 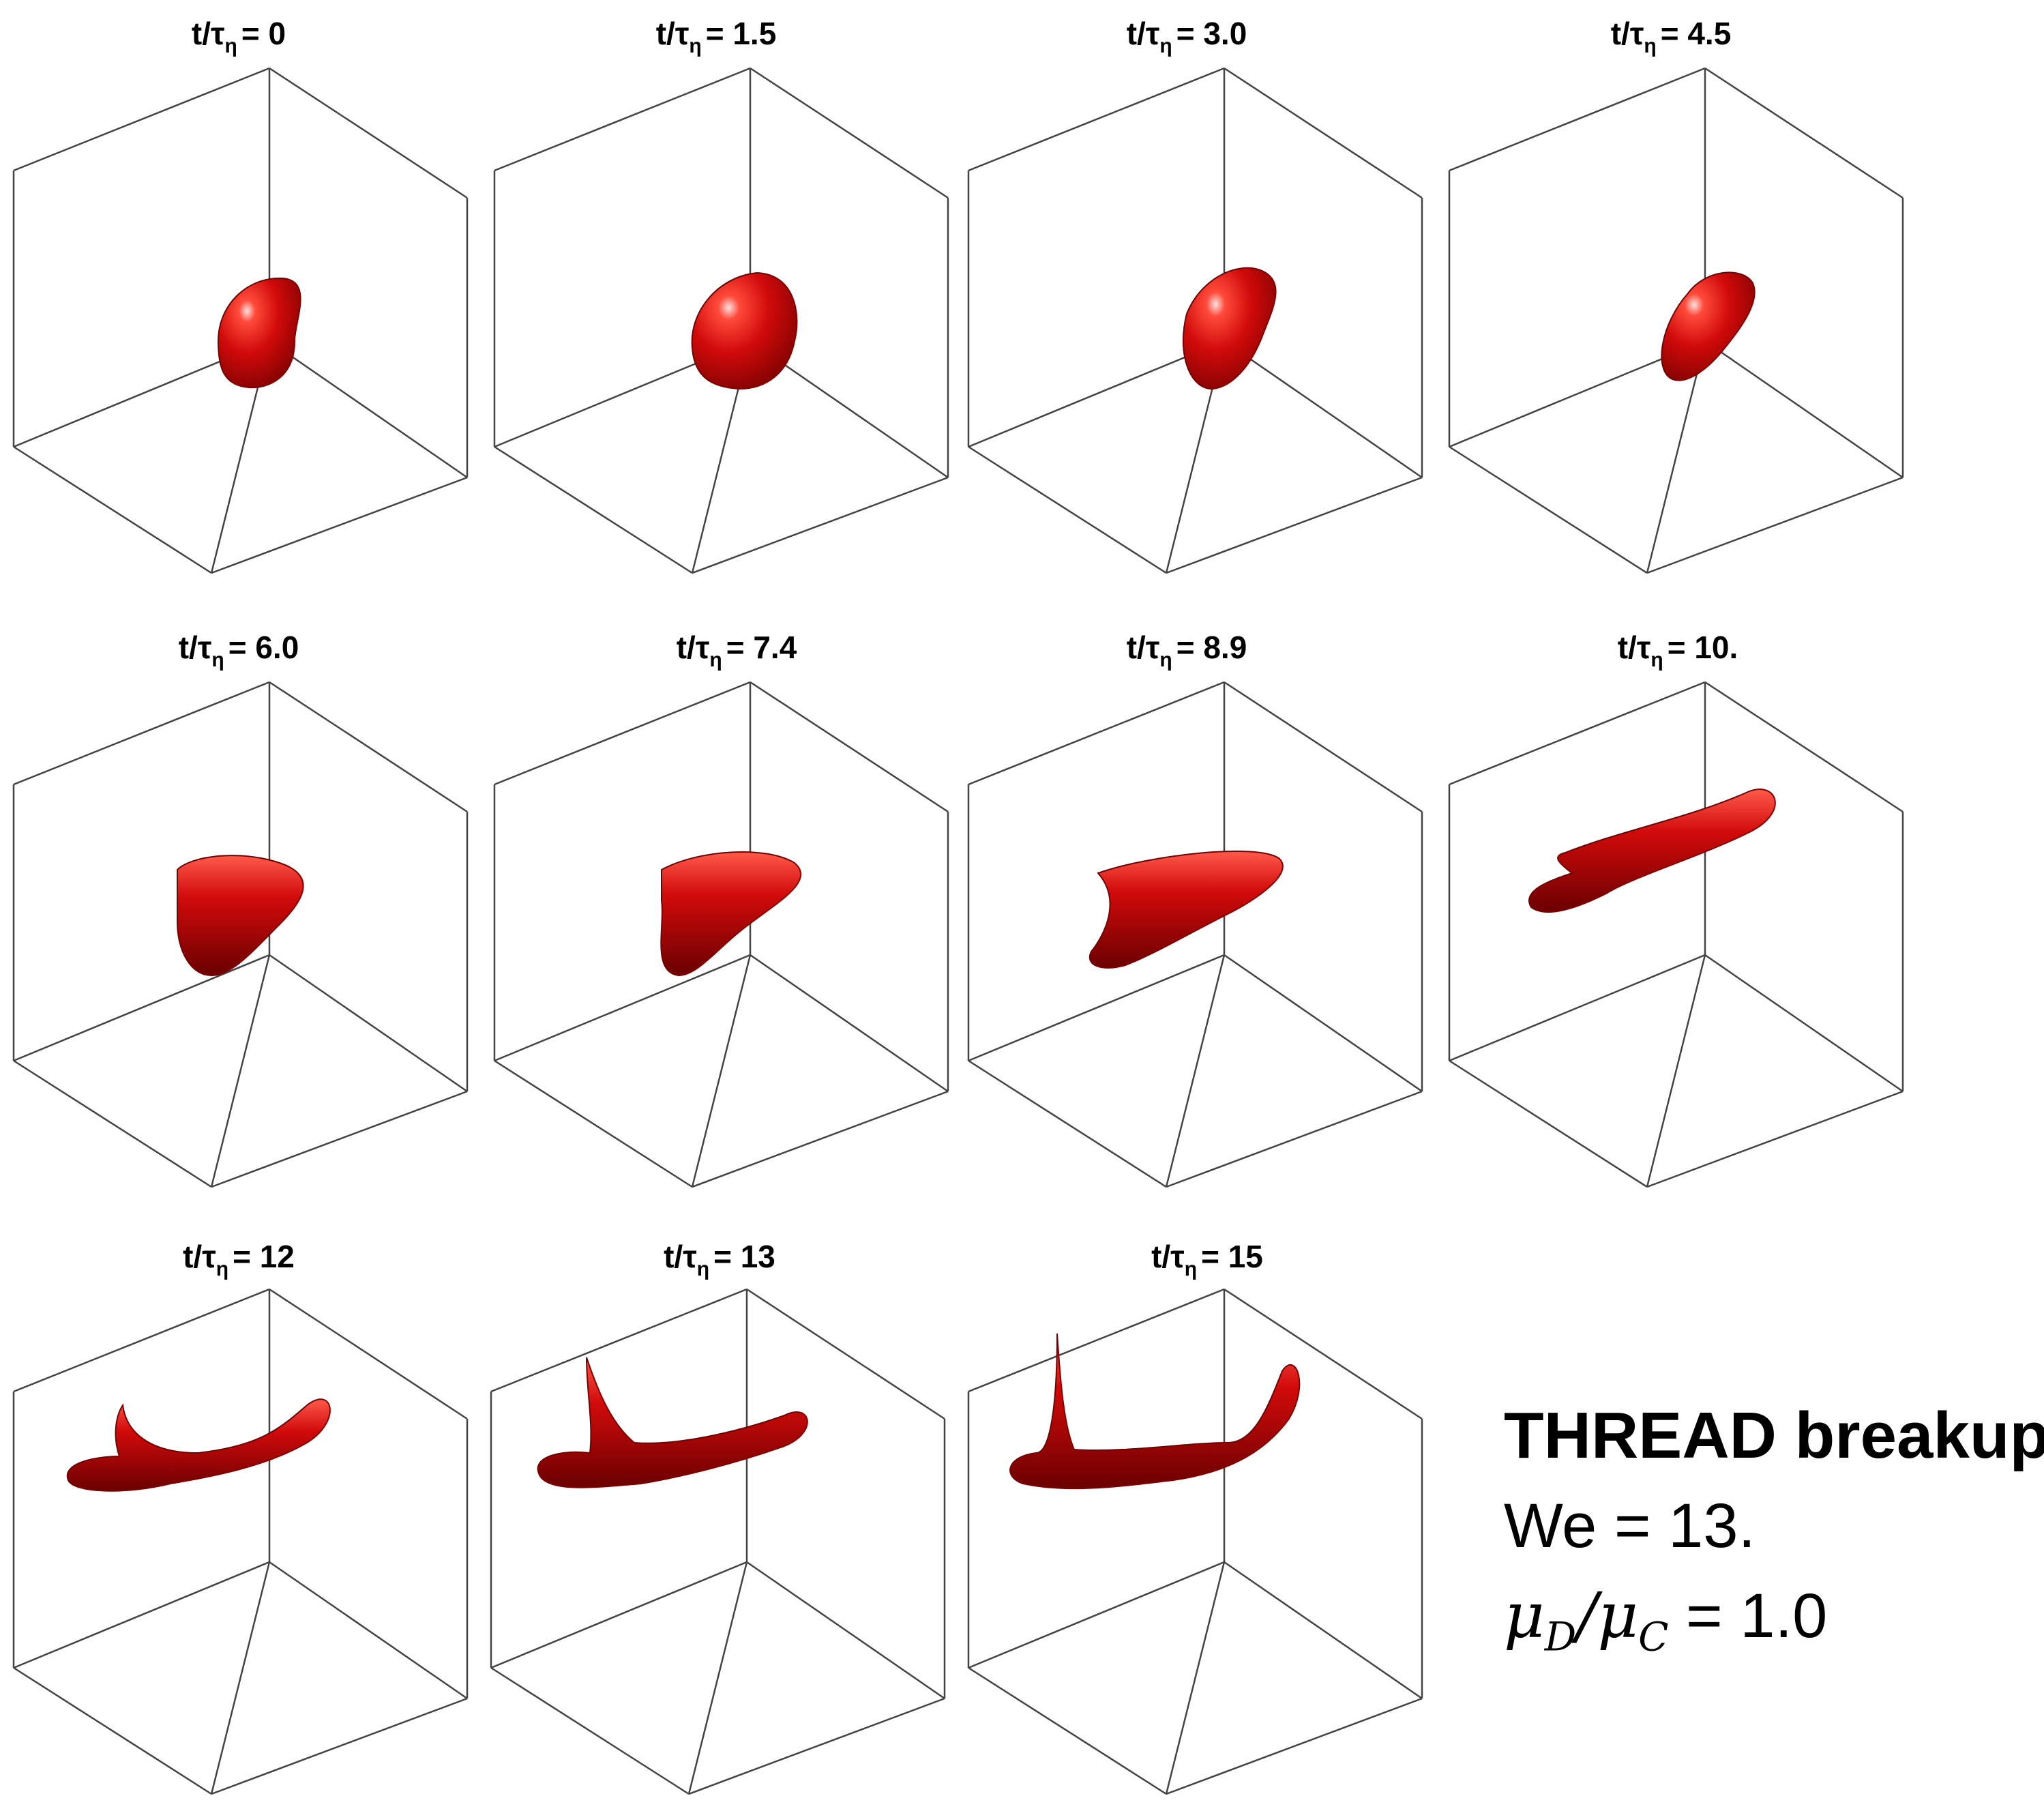 What do you see at coordinates (1677, 650) in the screenshot?
I see `panel-title: t/τη = 10.` at bounding box center [1677, 650].